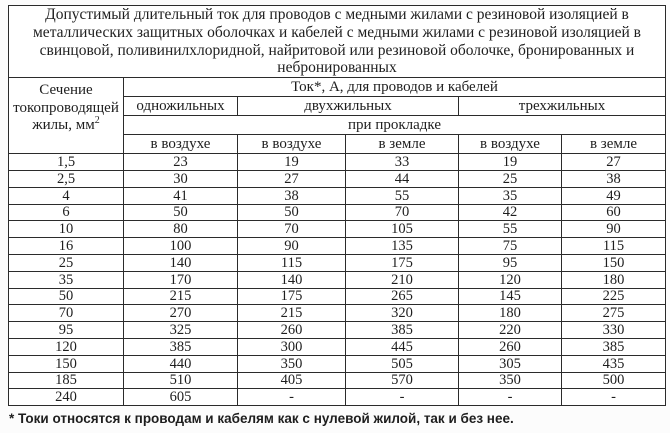  What do you see at coordinates (402, 279) in the screenshot?
I see `value-cell: 210` at bounding box center [402, 279].